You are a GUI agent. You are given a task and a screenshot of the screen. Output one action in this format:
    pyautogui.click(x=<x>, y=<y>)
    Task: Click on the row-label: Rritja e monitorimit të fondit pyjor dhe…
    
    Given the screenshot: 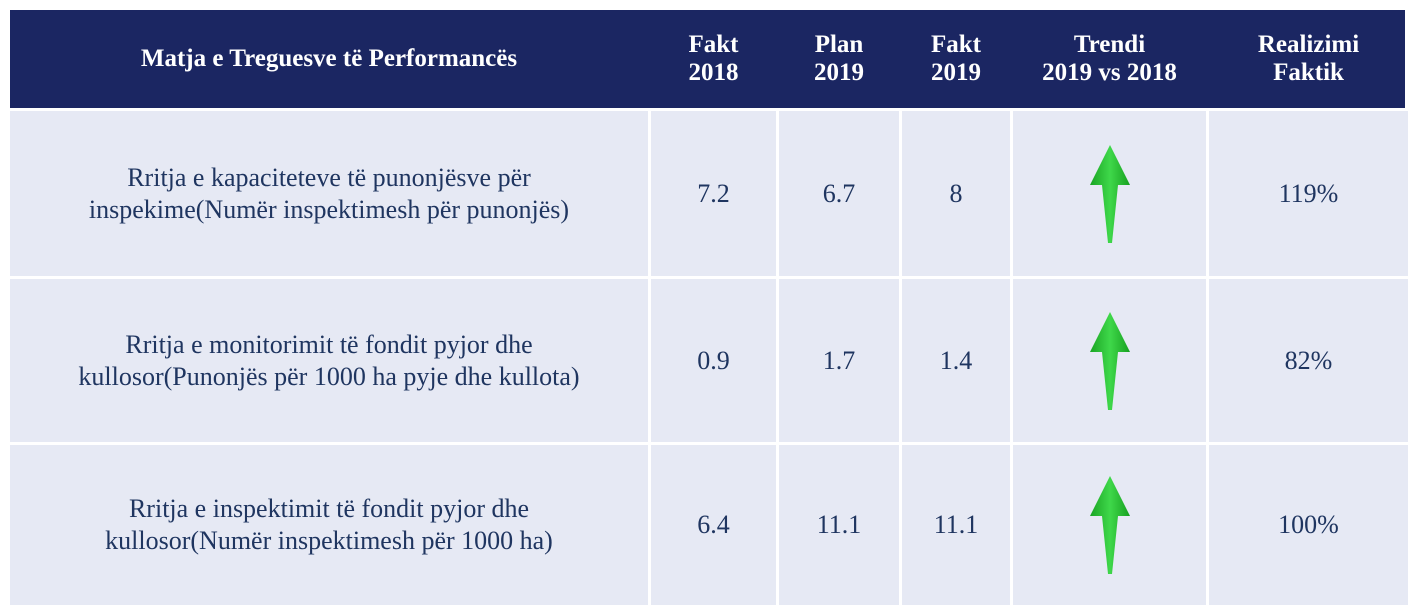 What is the action you would take?
    pyautogui.click(x=329, y=360)
    